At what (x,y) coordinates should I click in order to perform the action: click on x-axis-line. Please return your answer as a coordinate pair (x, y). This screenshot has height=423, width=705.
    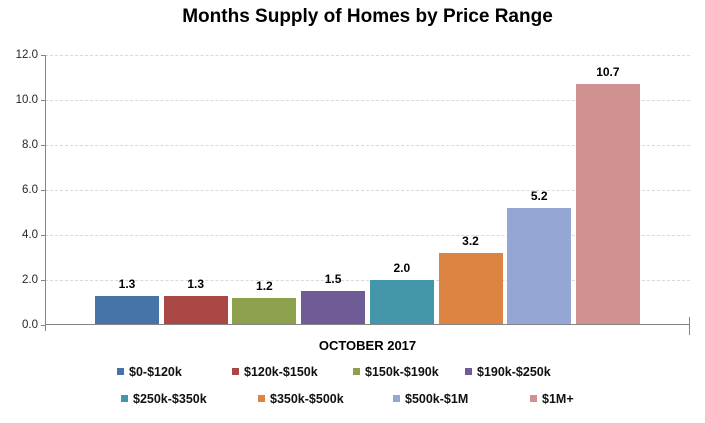
    Looking at the image, I should click on (367, 324).